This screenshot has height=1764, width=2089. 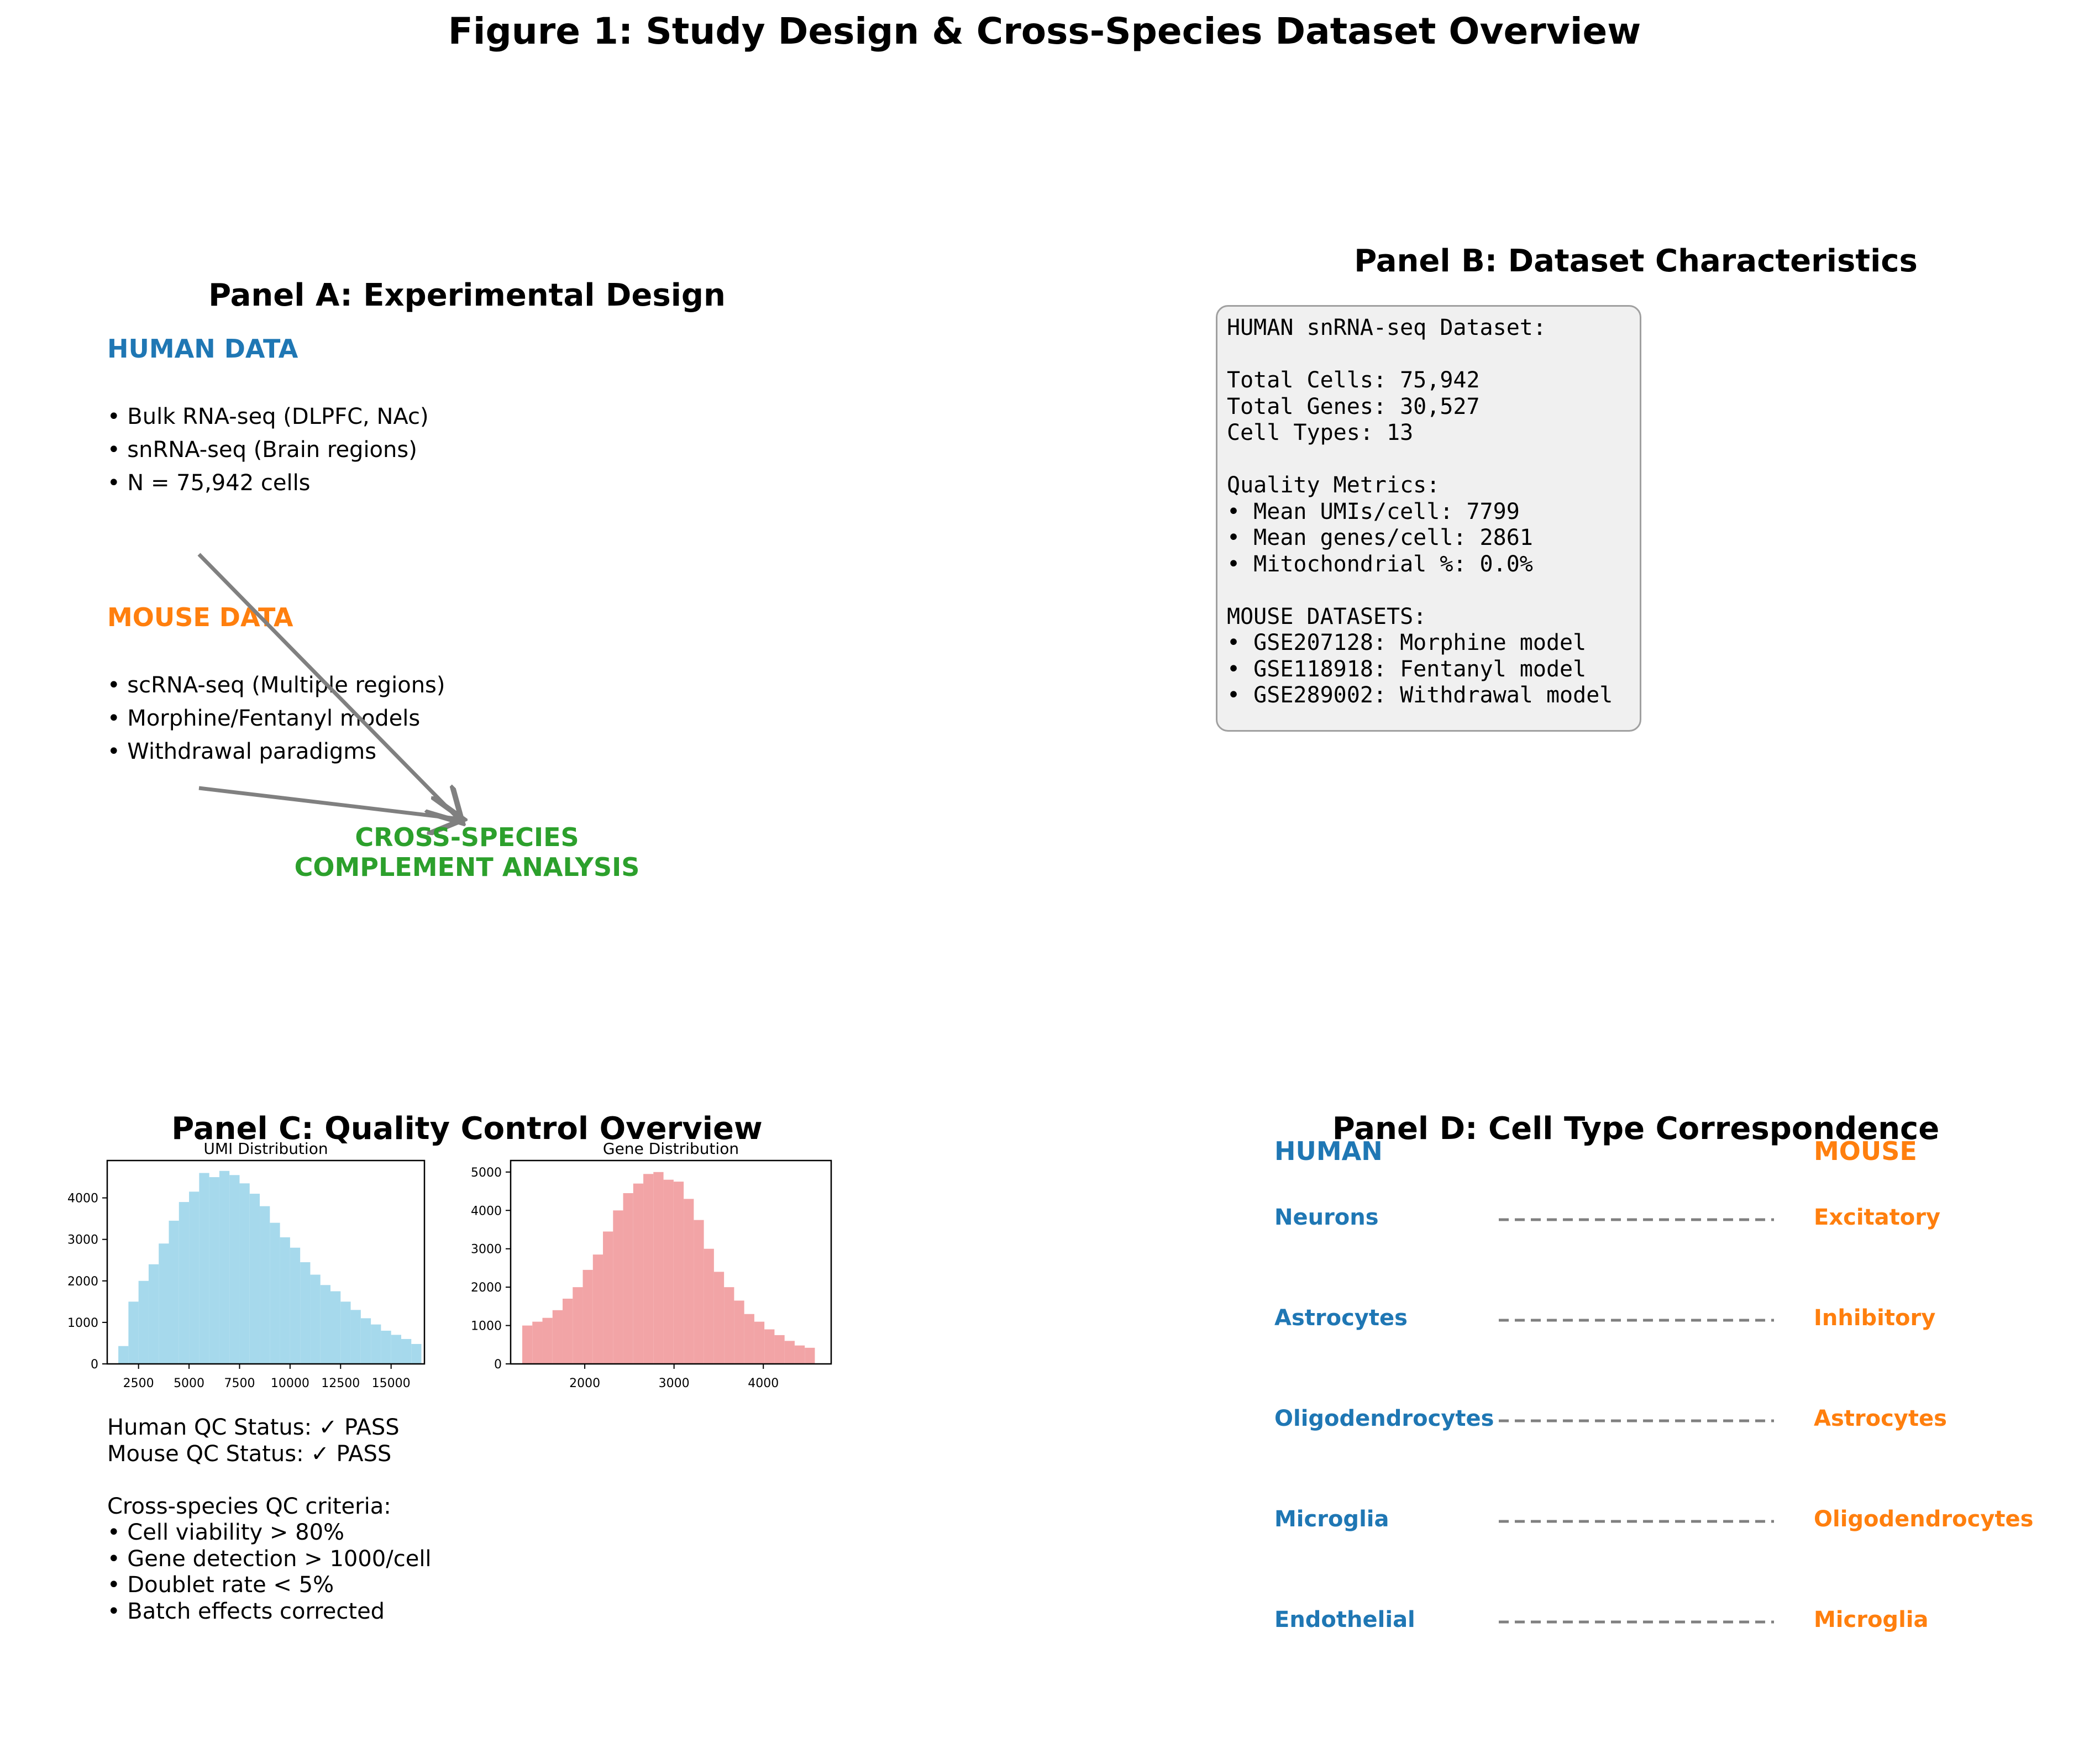 I want to click on human-item-snrna: • snRNA-seq (Brain regions), so click(x=262, y=450).